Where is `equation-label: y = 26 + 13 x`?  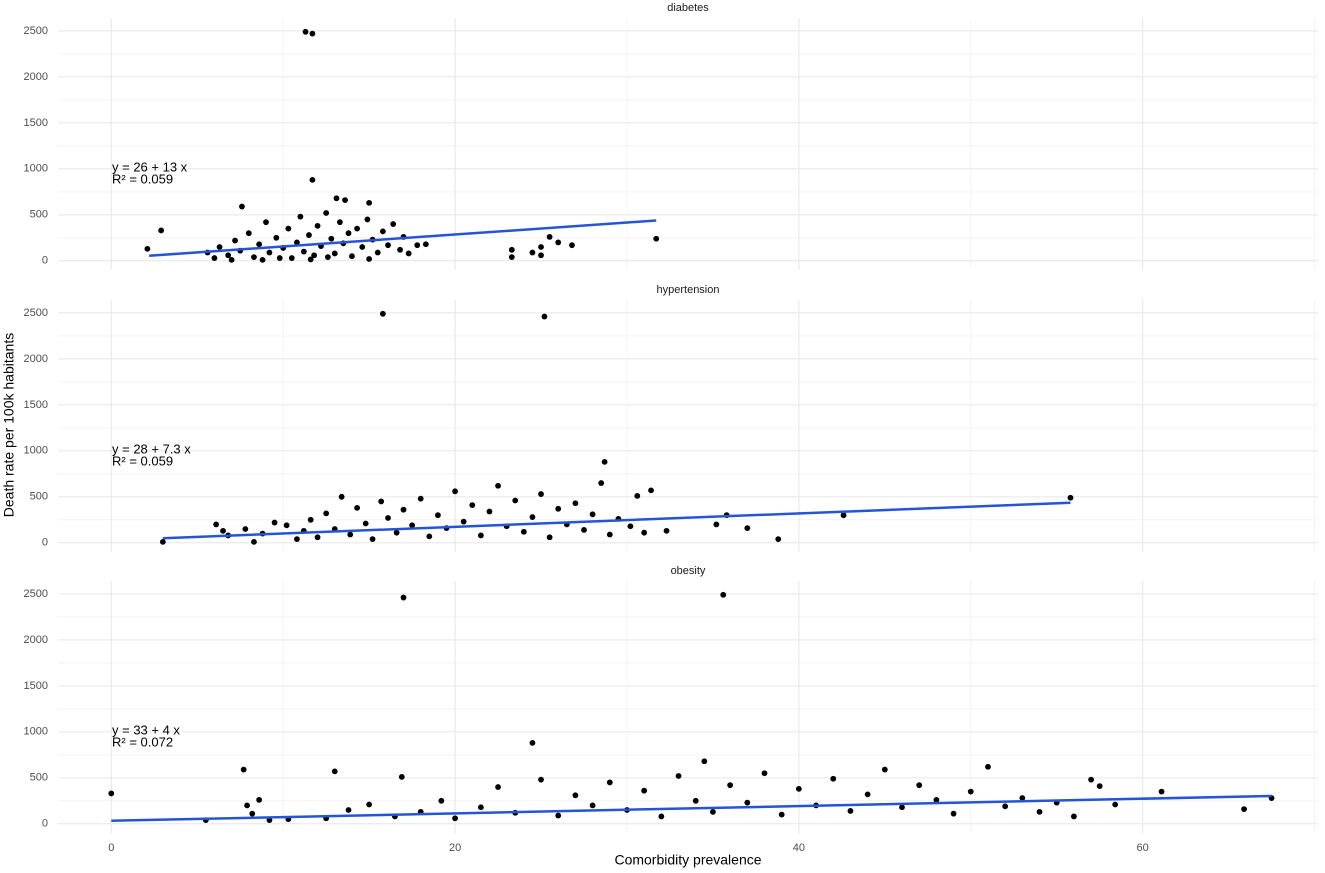 equation-label: y = 26 + 13 x is located at coordinates (150, 166).